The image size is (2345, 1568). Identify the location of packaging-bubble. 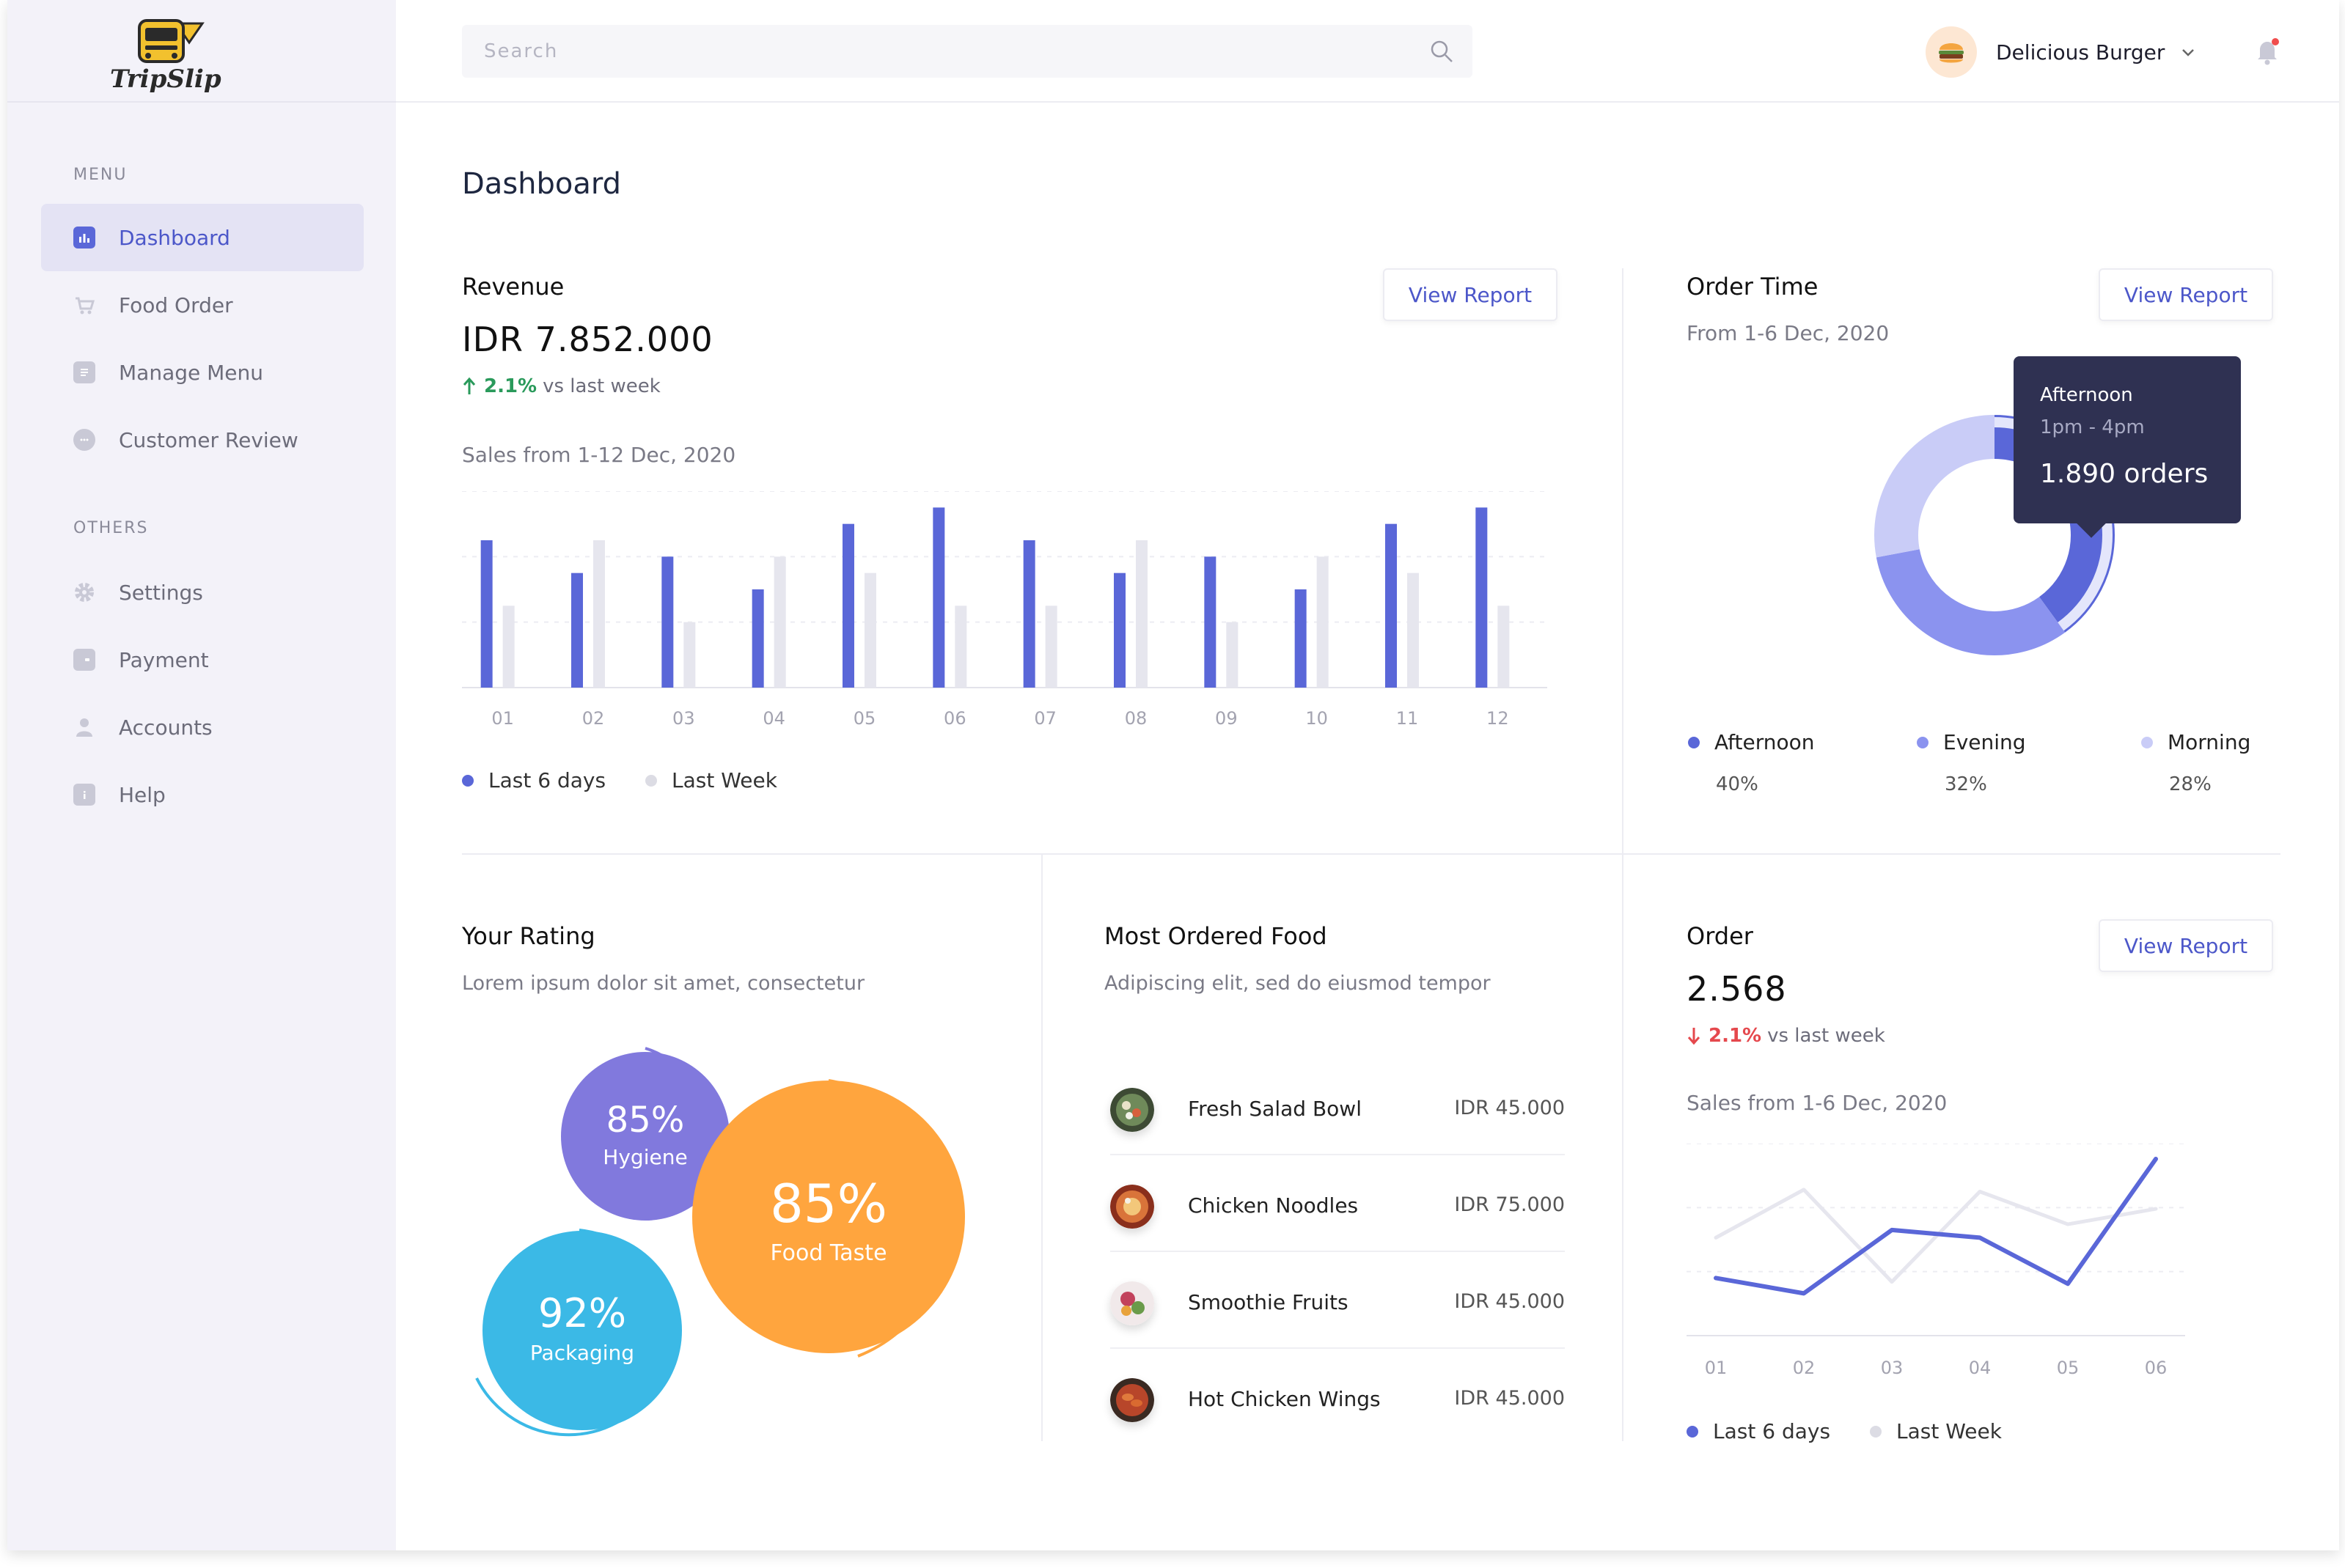
(582, 1331).